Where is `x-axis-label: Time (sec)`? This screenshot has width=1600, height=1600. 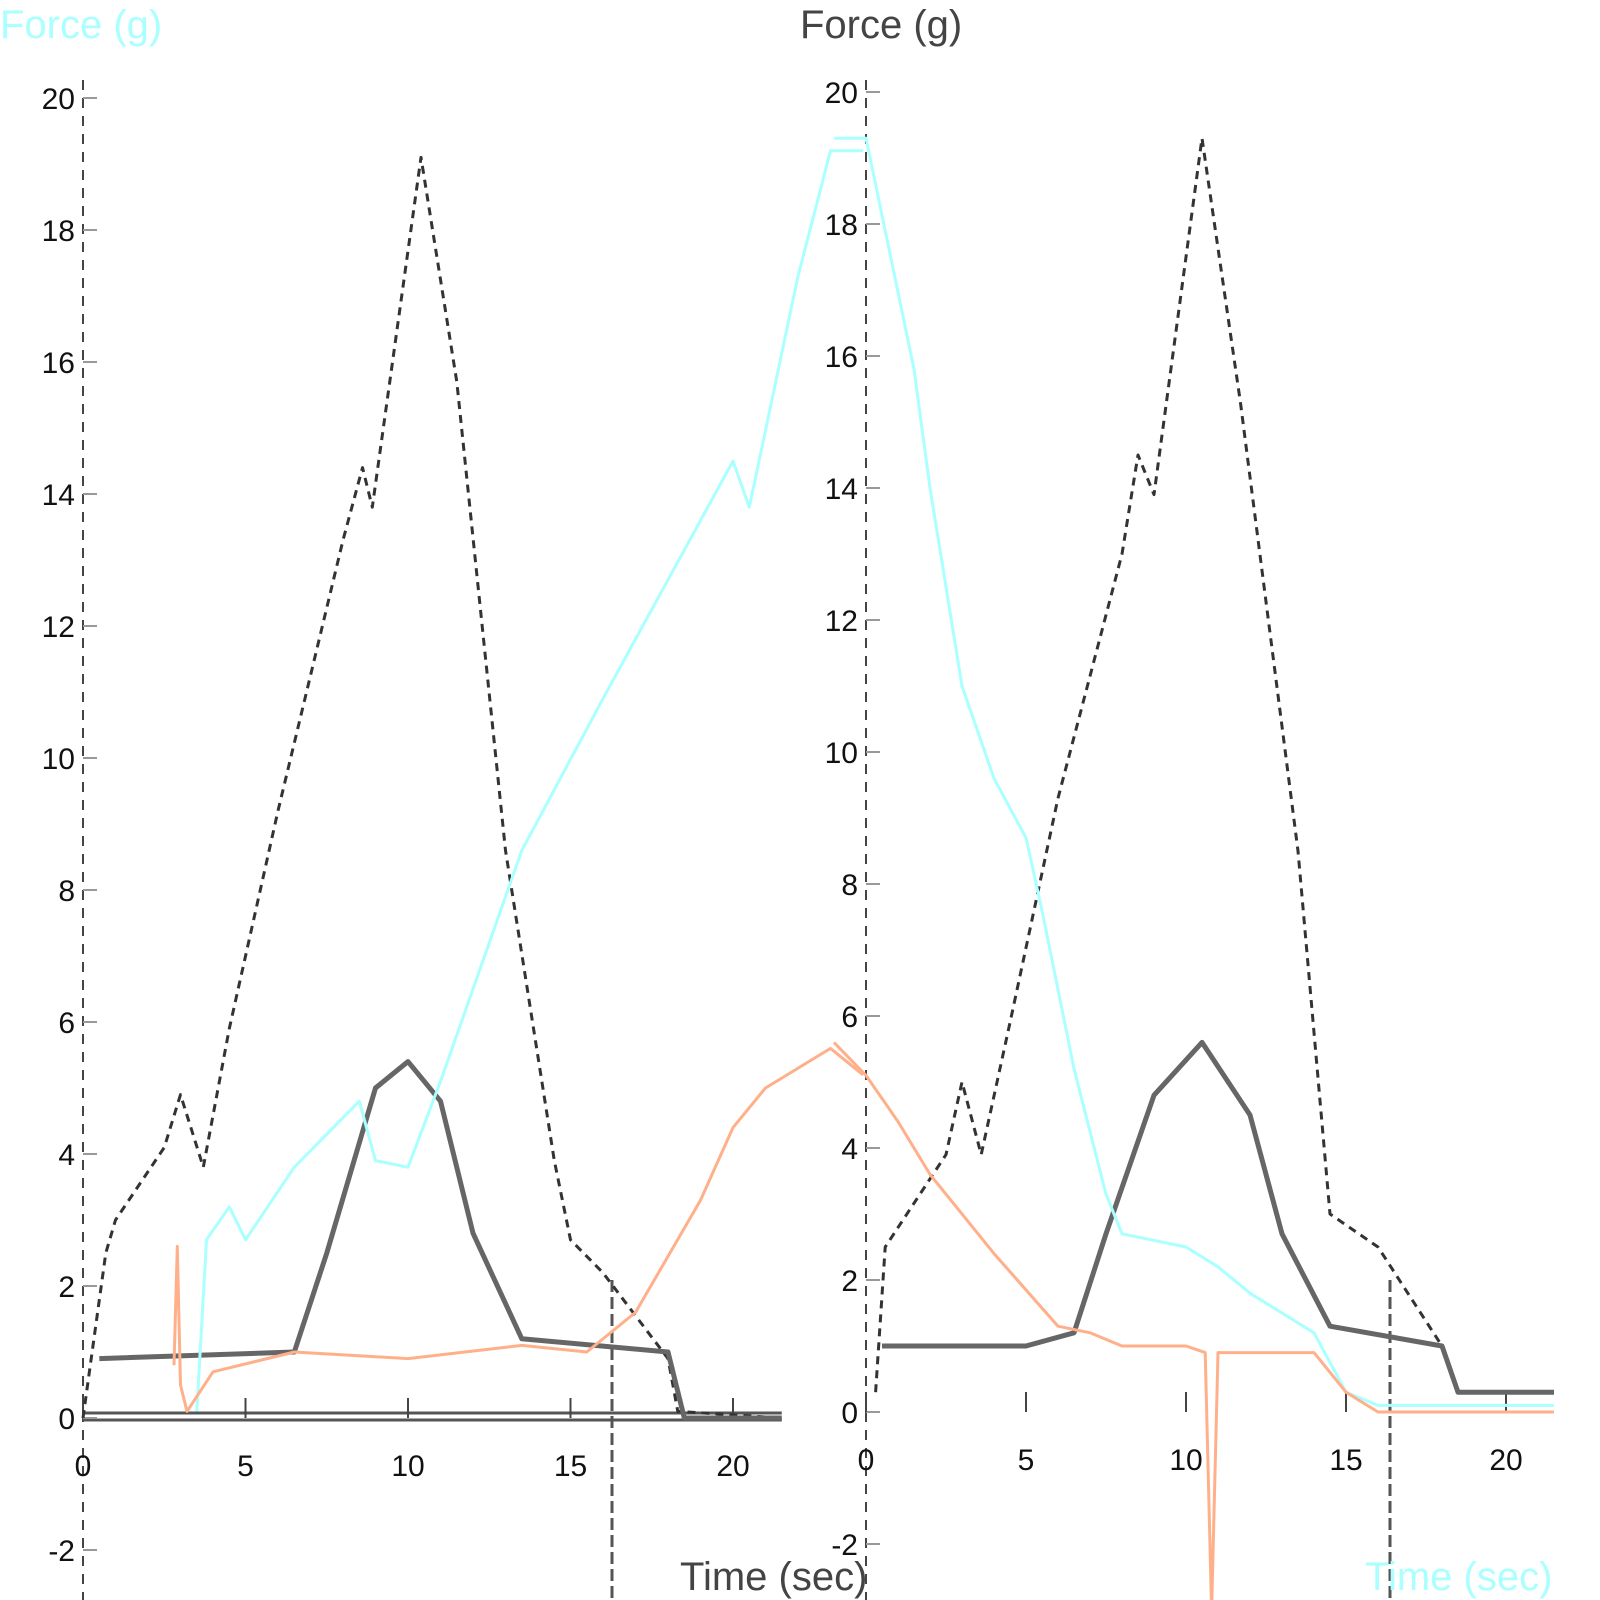 x-axis-label: Time (sec) is located at coordinates (773, 1577).